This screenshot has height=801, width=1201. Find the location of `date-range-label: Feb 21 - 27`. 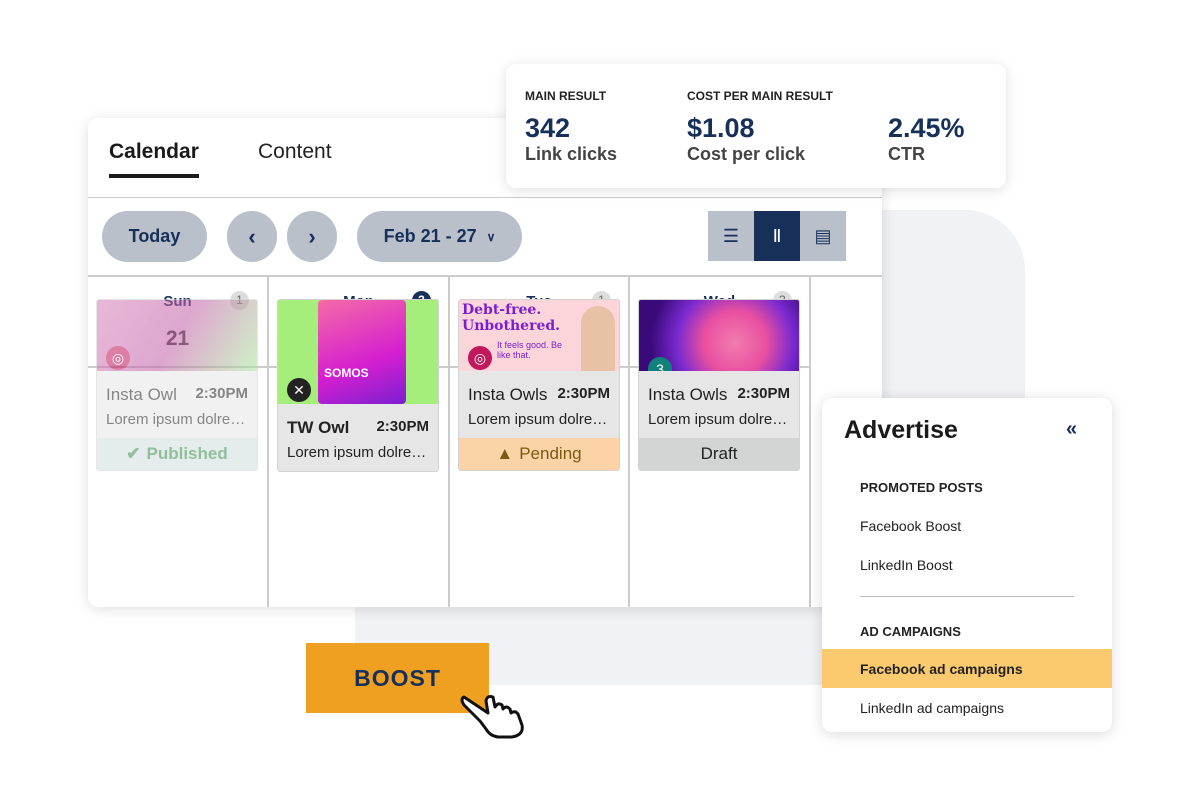

date-range-label: Feb 21 - 27 is located at coordinates (430, 236).